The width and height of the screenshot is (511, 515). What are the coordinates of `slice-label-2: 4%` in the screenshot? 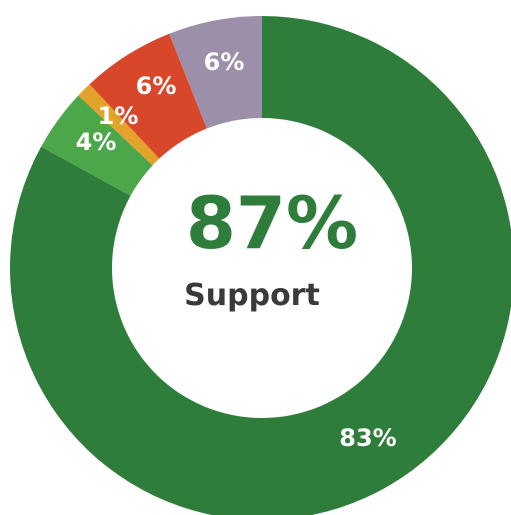 It's located at (96, 142).